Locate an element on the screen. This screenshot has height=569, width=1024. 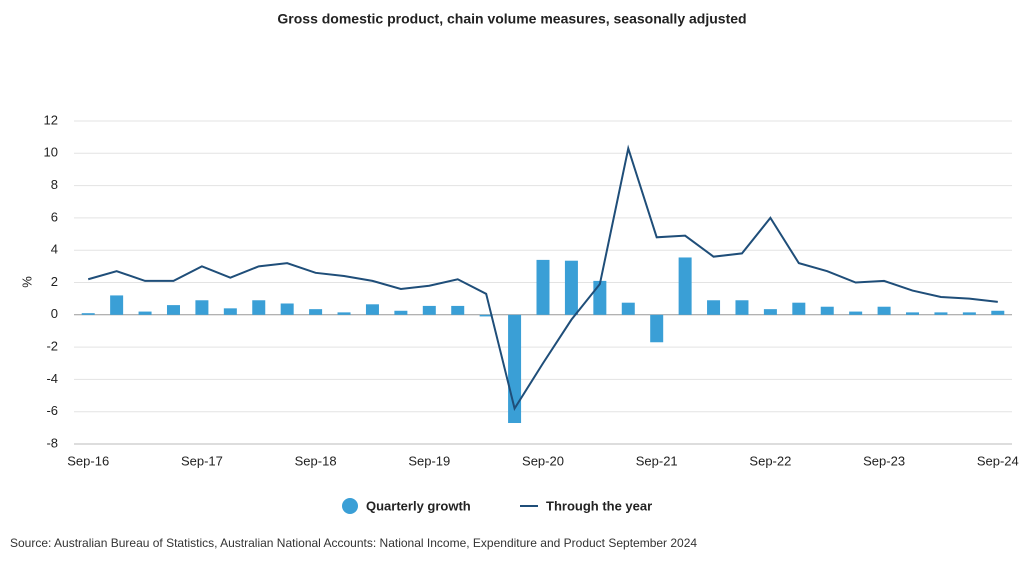
y-tick-label: -6 is located at coordinates (52, 410).